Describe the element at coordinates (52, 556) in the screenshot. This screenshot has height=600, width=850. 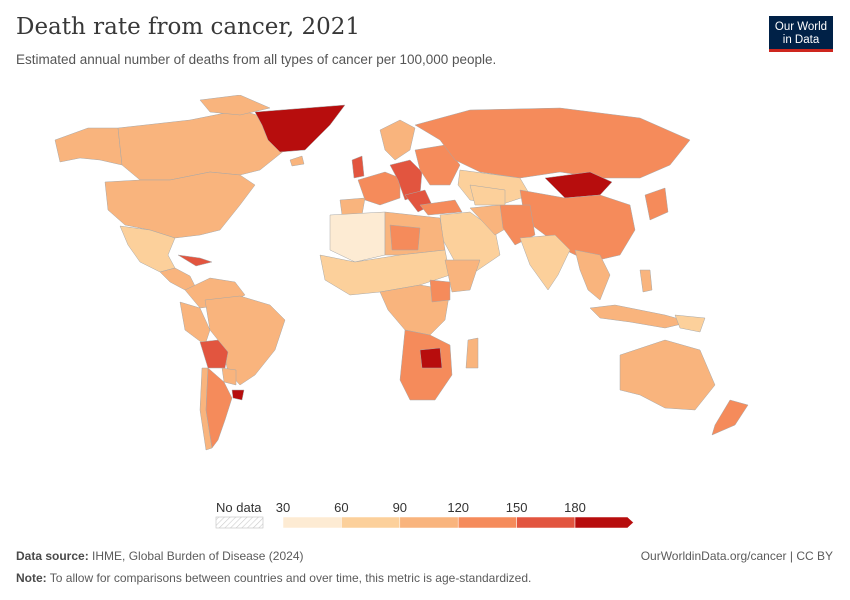
I see `source-label: Data source:` at that location.